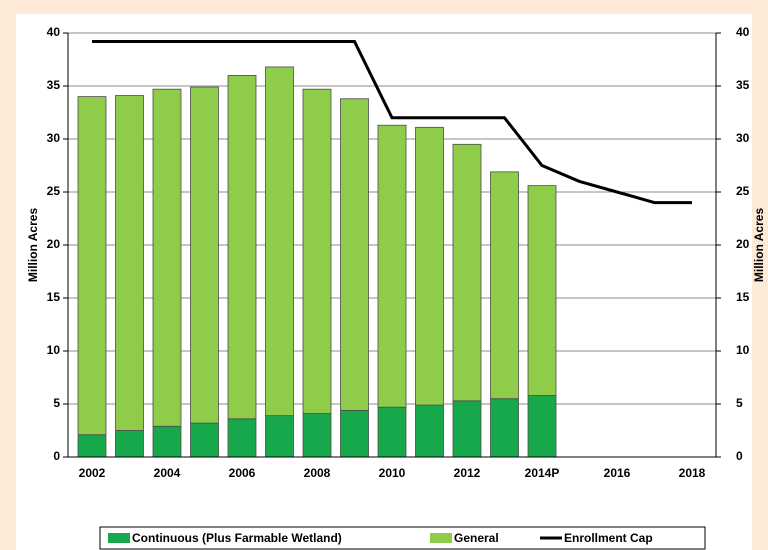 The height and width of the screenshot is (550, 768). Describe the element at coordinates (92, 473) in the screenshot. I see `x-tick-label: 2002` at that location.